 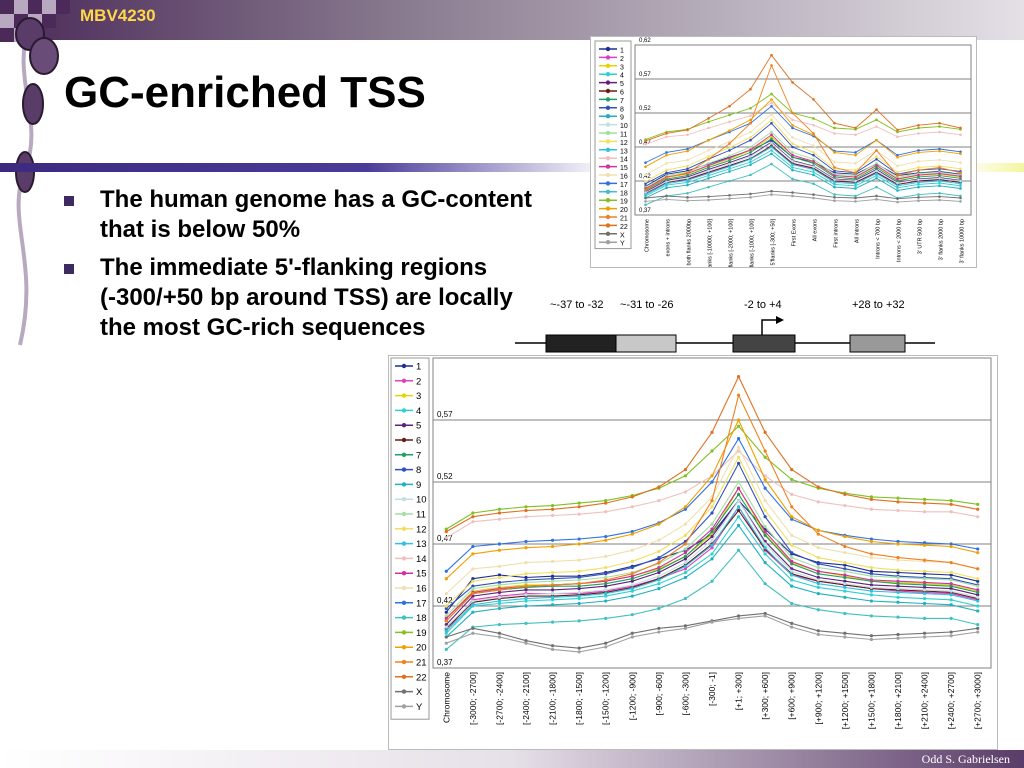 I want to click on y-tick-label: 0,37, so click(x=445, y=662).